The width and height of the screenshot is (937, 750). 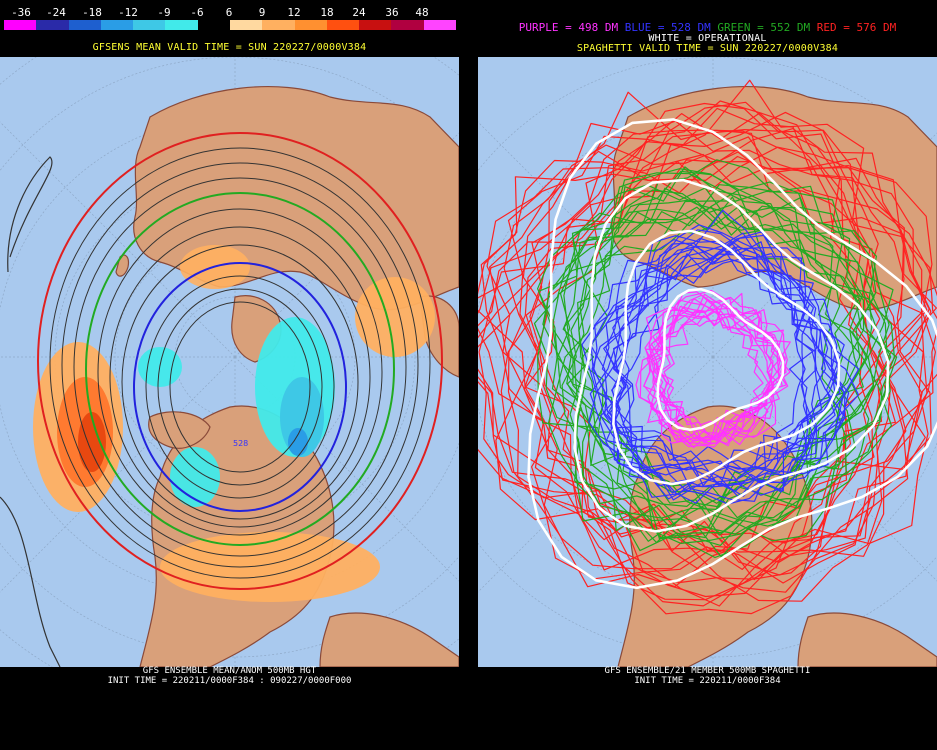 I want to click on spaghetti-footer-line1: GFS ENSEMBLE/21 MEMBER 500MB SPAGHETTI, so click(x=707, y=671).